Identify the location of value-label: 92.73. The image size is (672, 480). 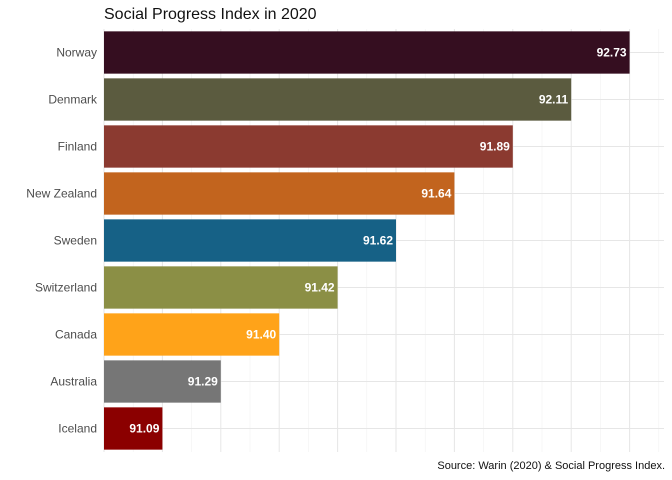
(612, 53).